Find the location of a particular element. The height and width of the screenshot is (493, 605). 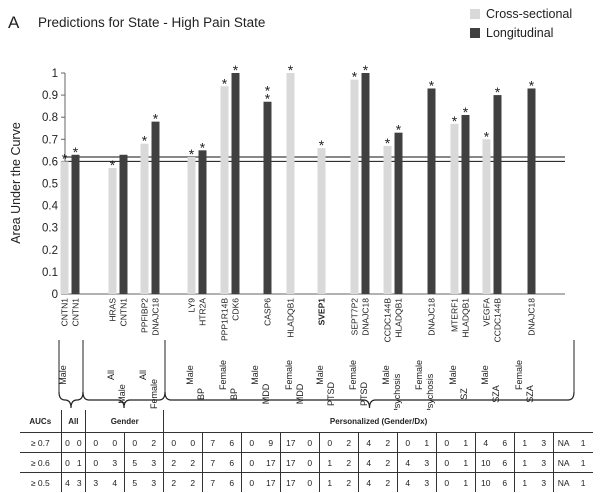

gene-label: PPP1R14B is located at coordinates (225, 319).